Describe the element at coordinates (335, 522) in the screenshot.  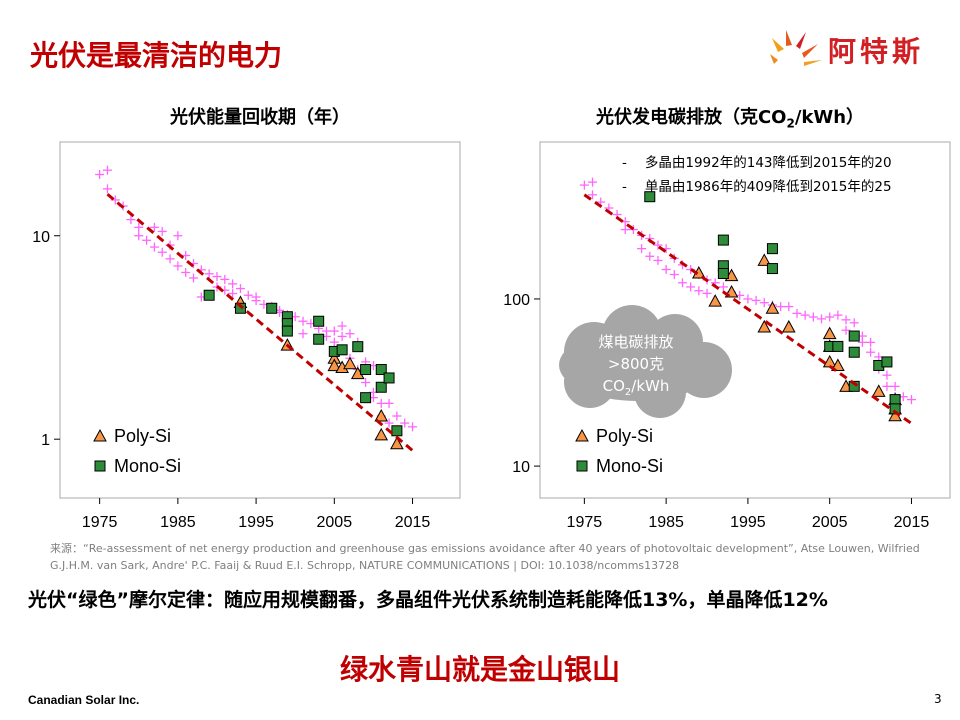
I see `chart1-x-tick-label: 2005` at that location.